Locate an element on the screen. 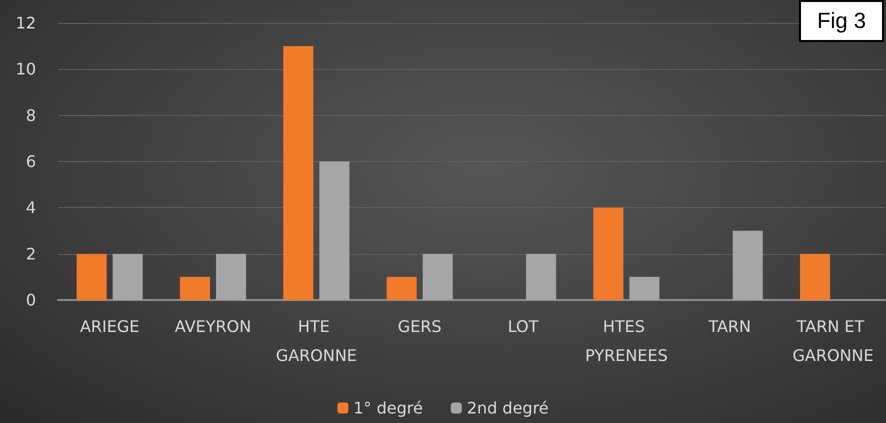 The image size is (886, 423). x-tick-label: HTE GARONNE is located at coordinates (316, 341).